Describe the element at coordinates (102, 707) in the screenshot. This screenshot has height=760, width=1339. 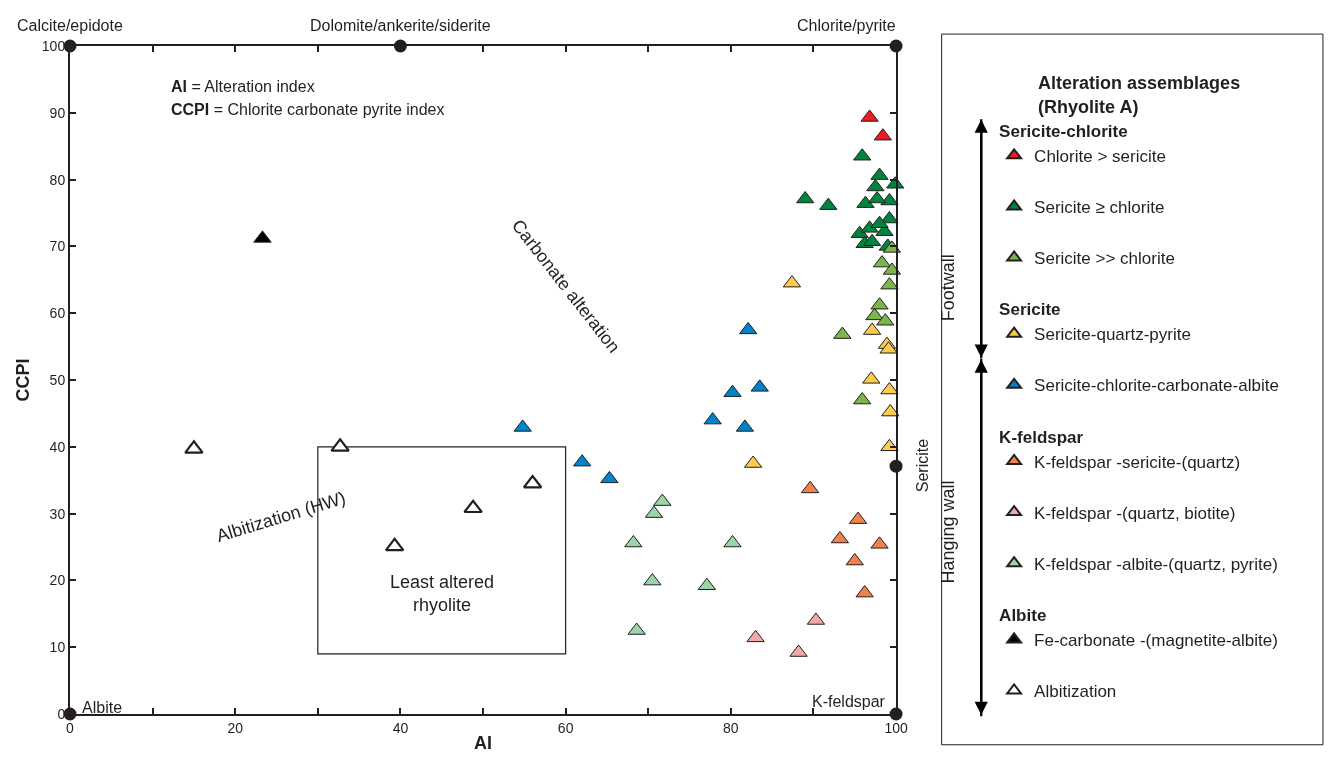
I see `annotation: Albite` at that location.